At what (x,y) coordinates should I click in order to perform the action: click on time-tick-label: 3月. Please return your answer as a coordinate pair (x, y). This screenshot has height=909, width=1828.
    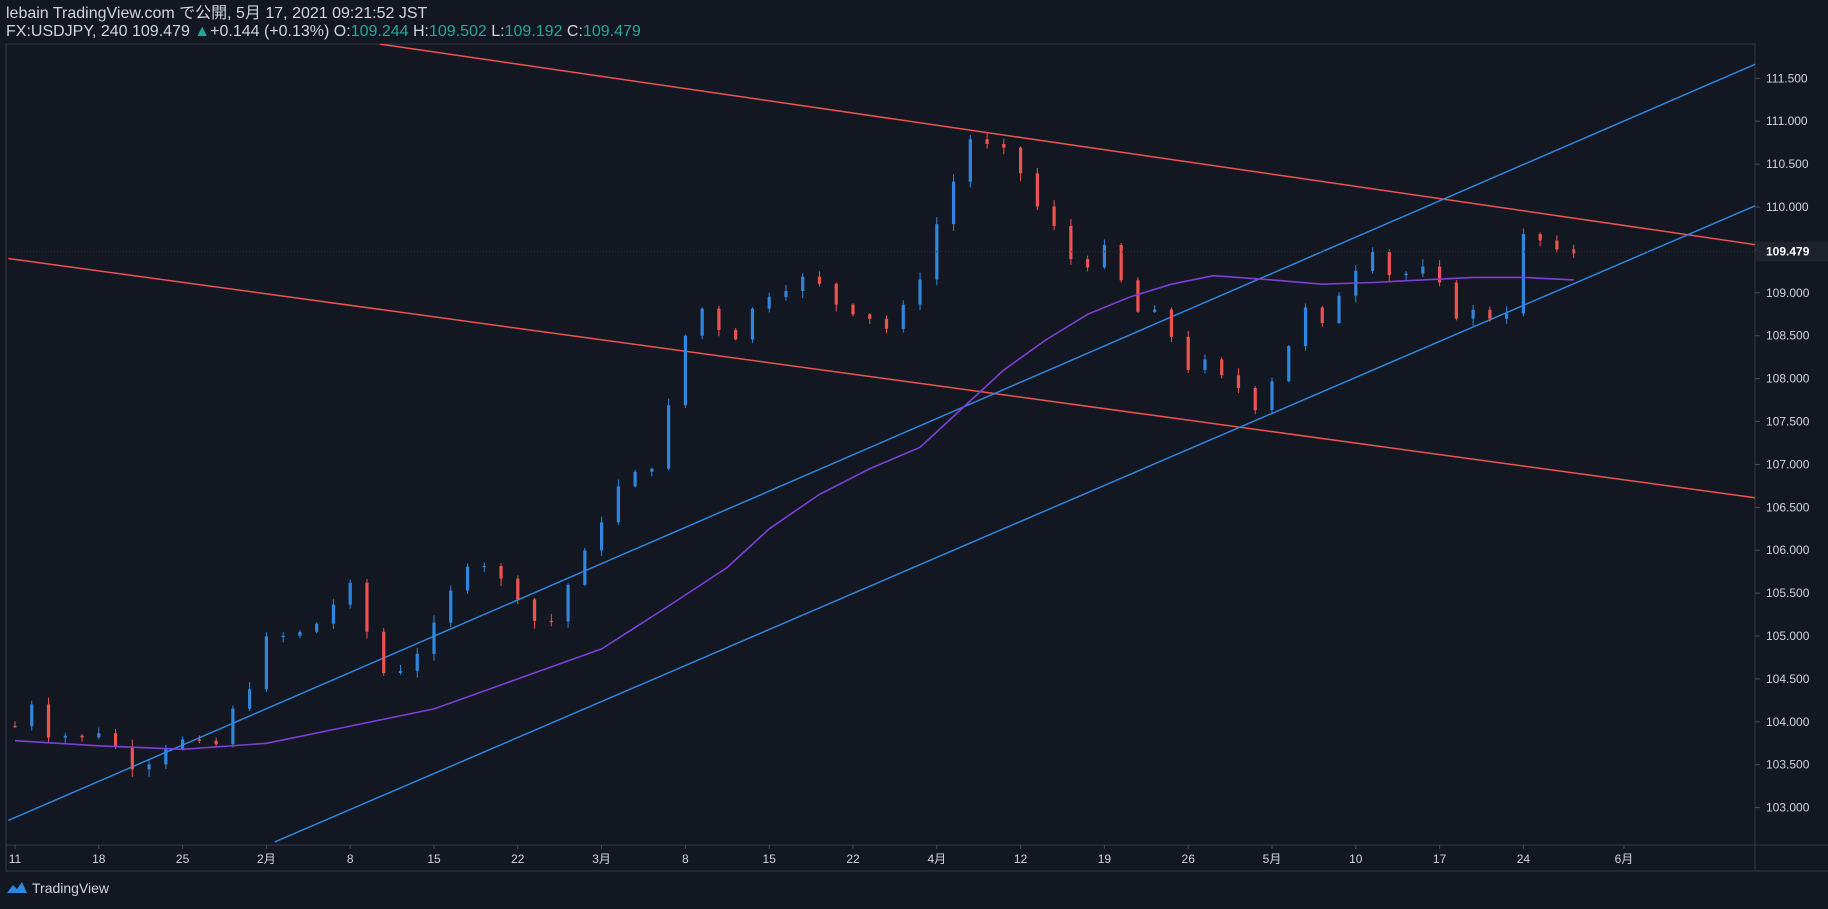
    Looking at the image, I should click on (601, 859).